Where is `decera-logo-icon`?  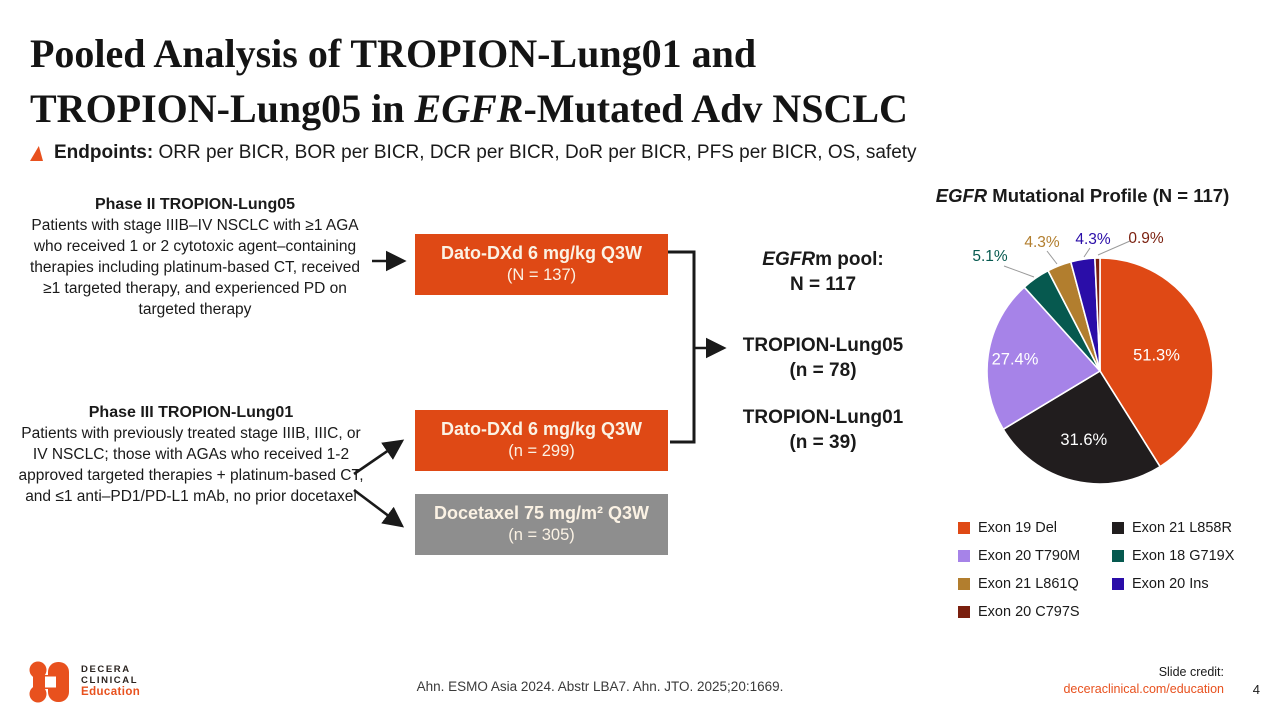 decera-logo-icon is located at coordinates (49, 682).